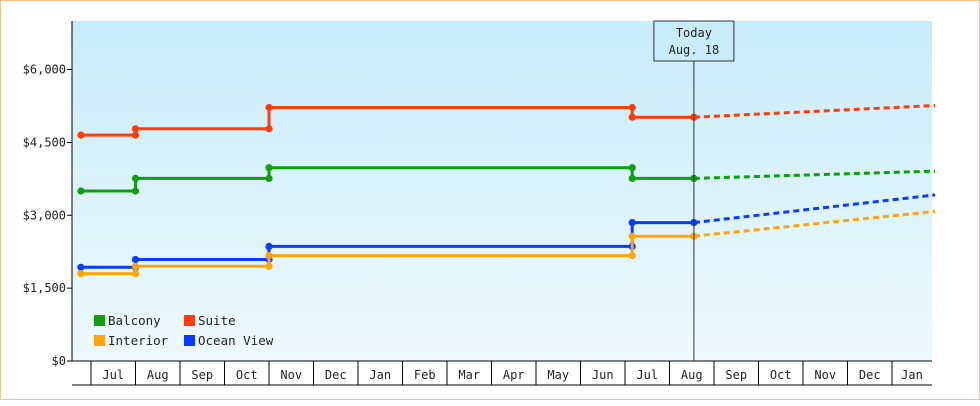 The image size is (980, 406). I want to click on today-marker-label: Today, so click(694, 33).